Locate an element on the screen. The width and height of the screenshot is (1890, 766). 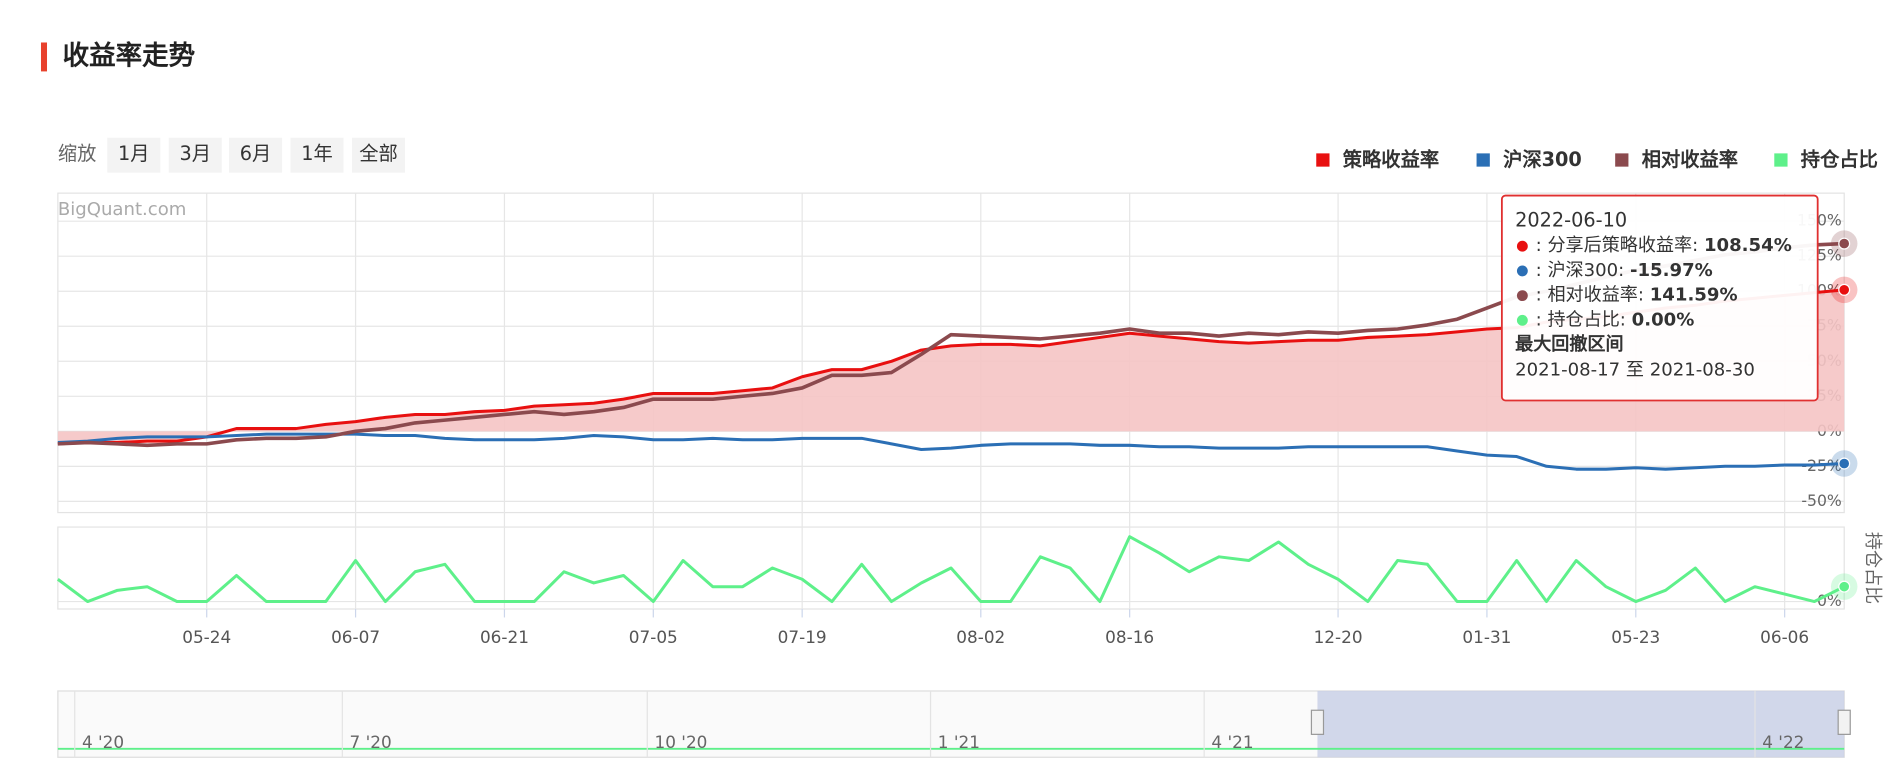
sub-axis-title: 持仓占比 is located at coordinates (1872, 568).